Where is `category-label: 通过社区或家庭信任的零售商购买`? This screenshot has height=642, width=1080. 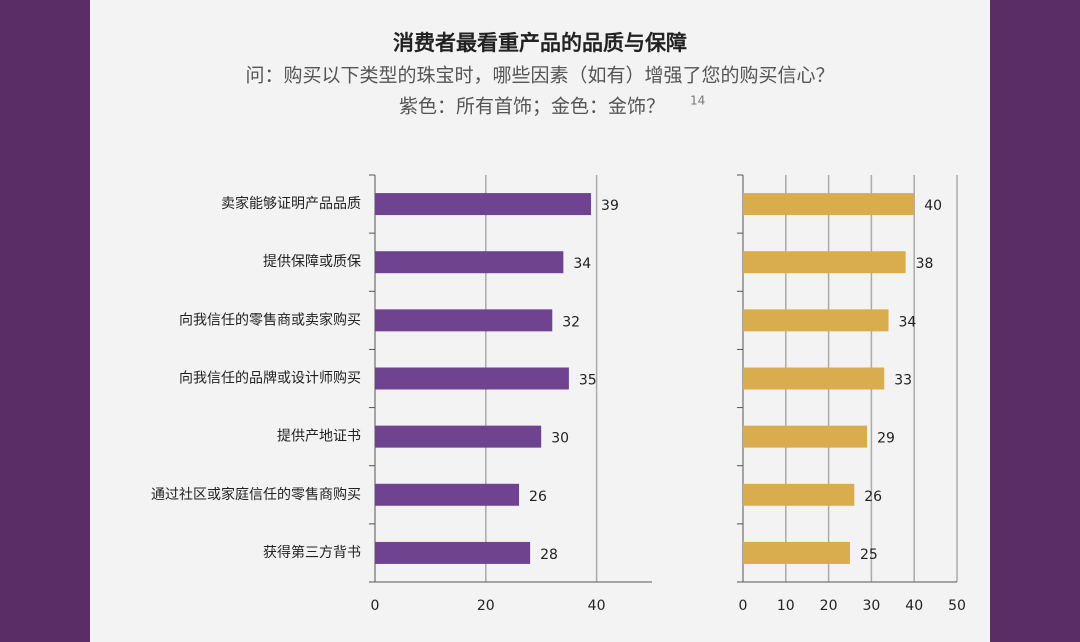
category-label: 通过社区或家庭信任的零售商购买 is located at coordinates (256, 494).